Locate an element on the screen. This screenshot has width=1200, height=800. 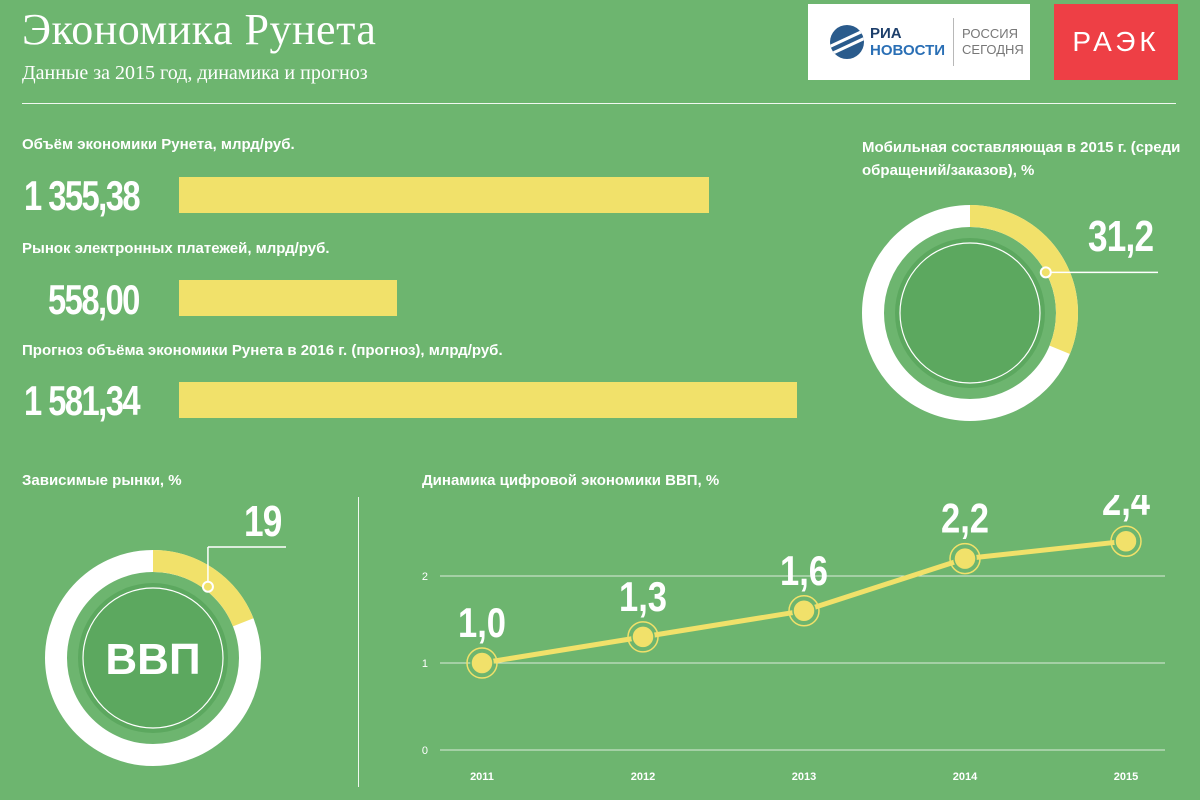
x-tick-label: 2014 is located at coordinates (965, 777).